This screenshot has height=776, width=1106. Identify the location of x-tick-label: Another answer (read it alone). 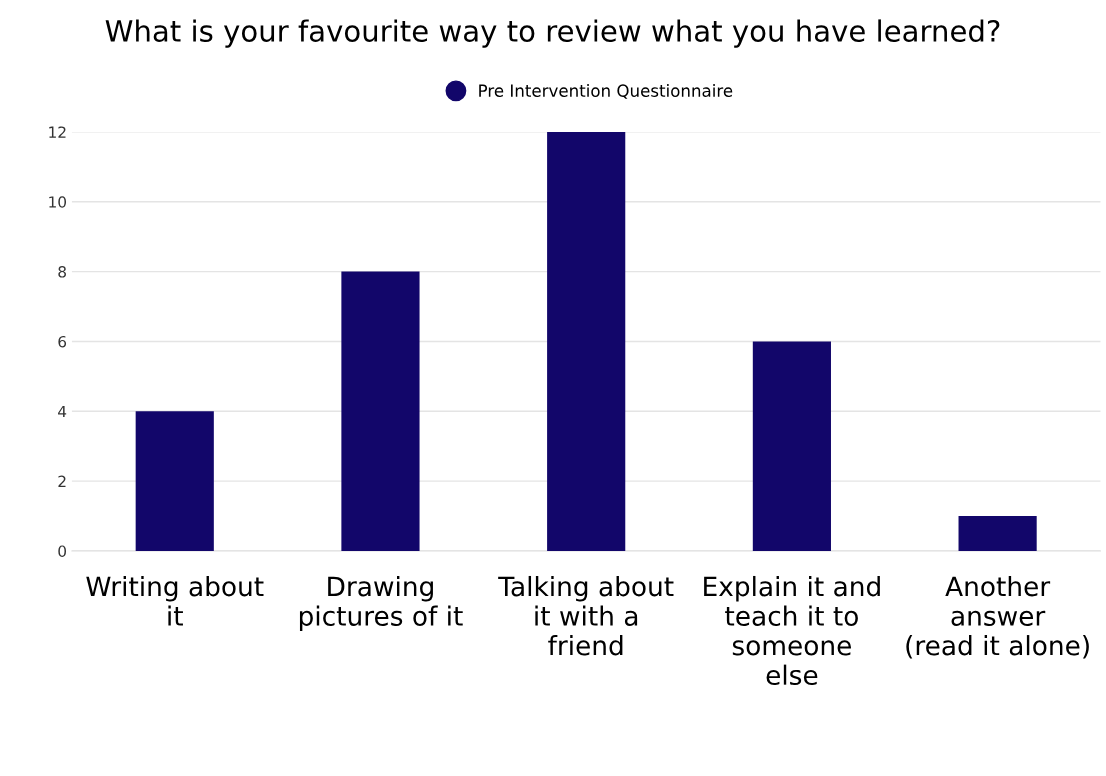
(997, 617).